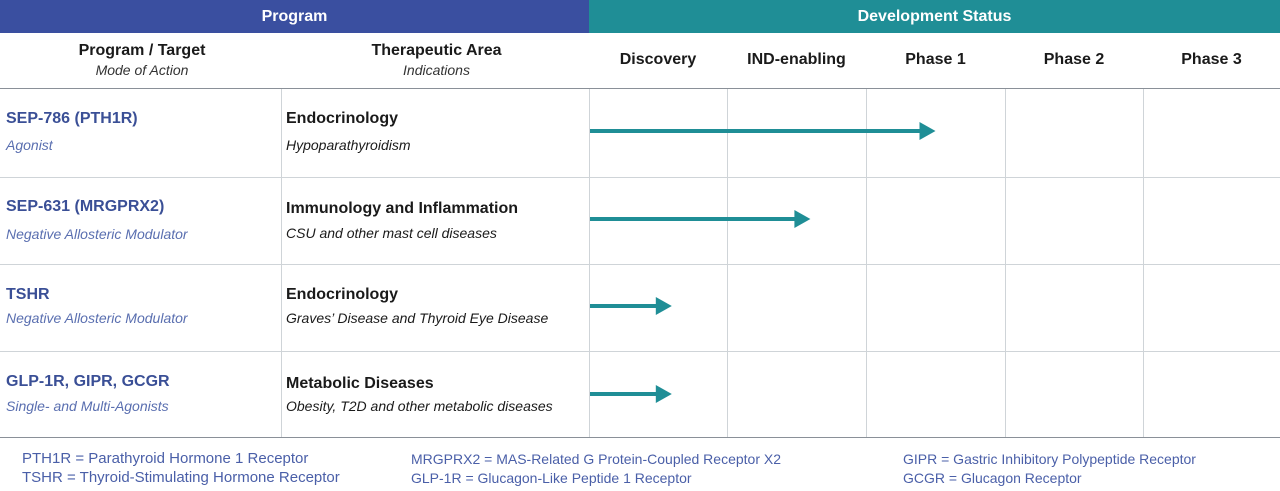  I want to click on program-header-band: Program, so click(294, 16).